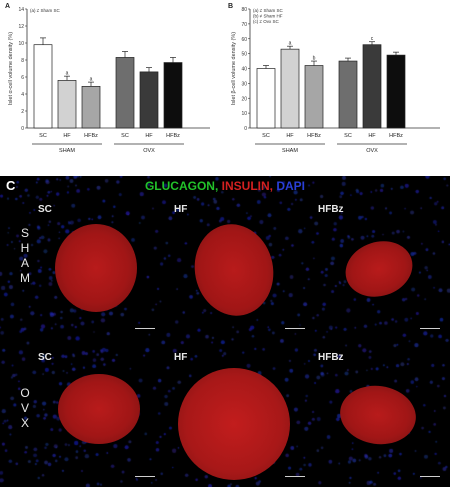 This screenshot has width=450, height=487. I want to click on islet-ovx-sc, so click(99, 409).